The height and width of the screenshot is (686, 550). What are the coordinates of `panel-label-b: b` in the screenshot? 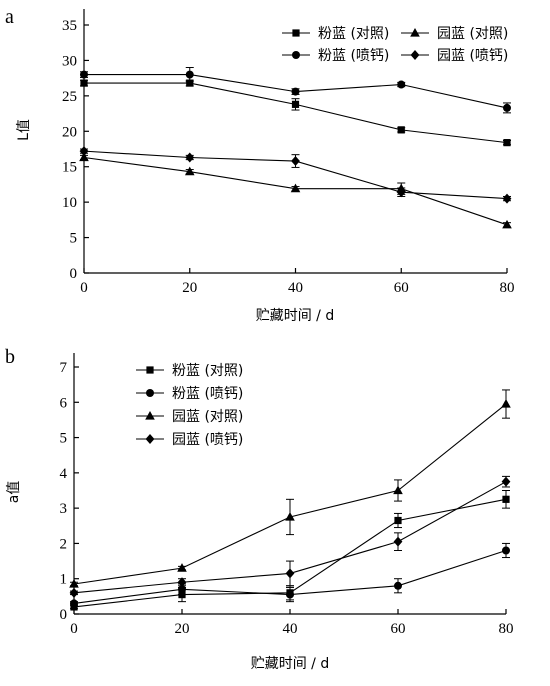 It's located at (10, 357).